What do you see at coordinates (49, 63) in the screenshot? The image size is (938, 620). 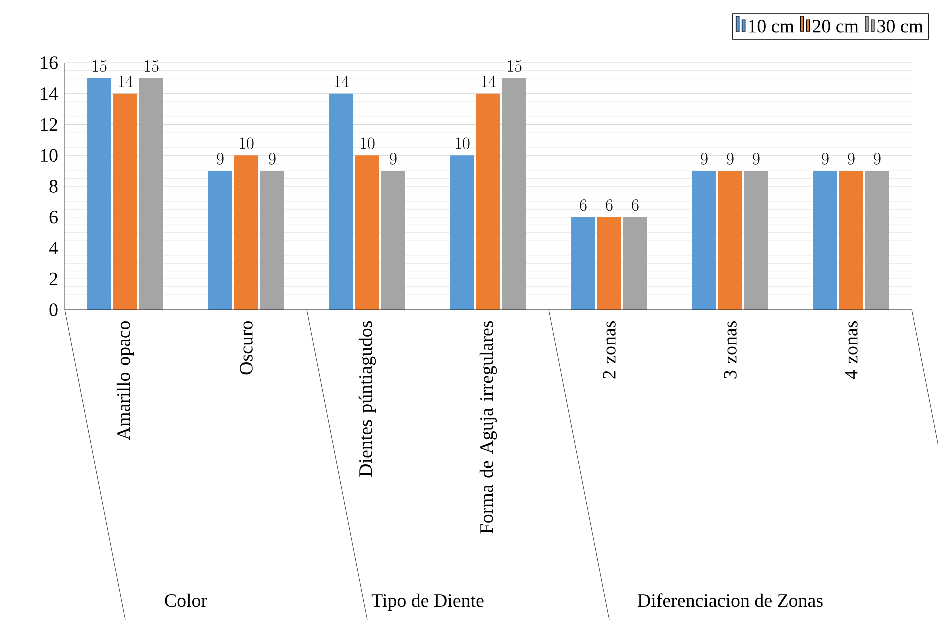 I see `y-tick-label: 16` at bounding box center [49, 63].